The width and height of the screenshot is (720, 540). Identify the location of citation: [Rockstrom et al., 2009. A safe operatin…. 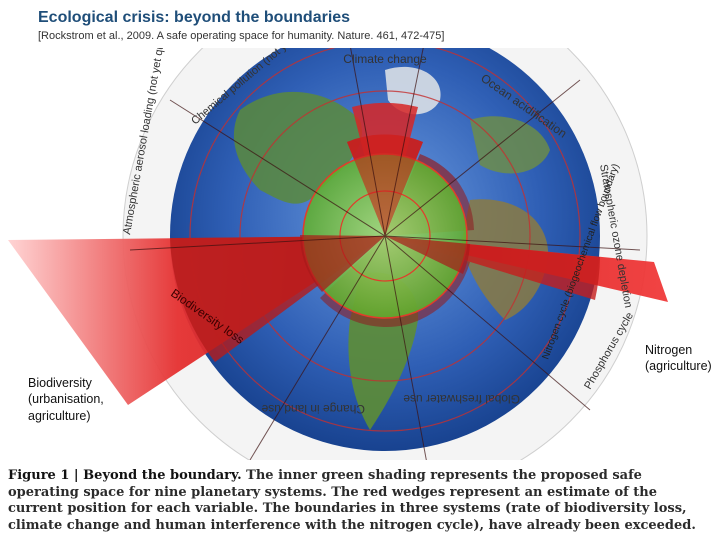
(241, 36).